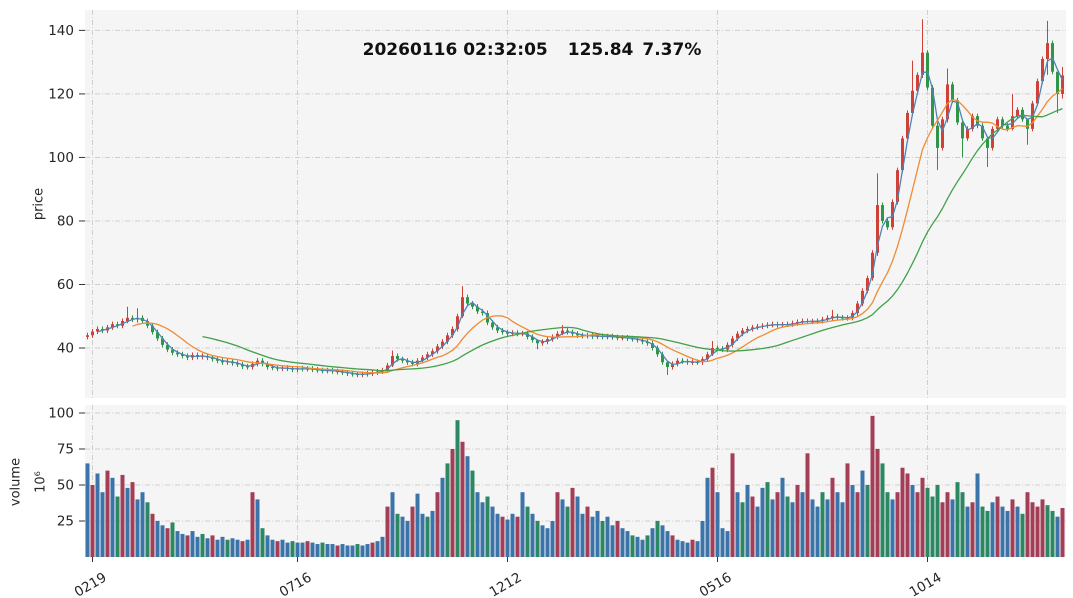 This screenshot has height=598, width=1073. What do you see at coordinates (65, 349) in the screenshot?
I see `svg-text: 40` at bounding box center [65, 349].